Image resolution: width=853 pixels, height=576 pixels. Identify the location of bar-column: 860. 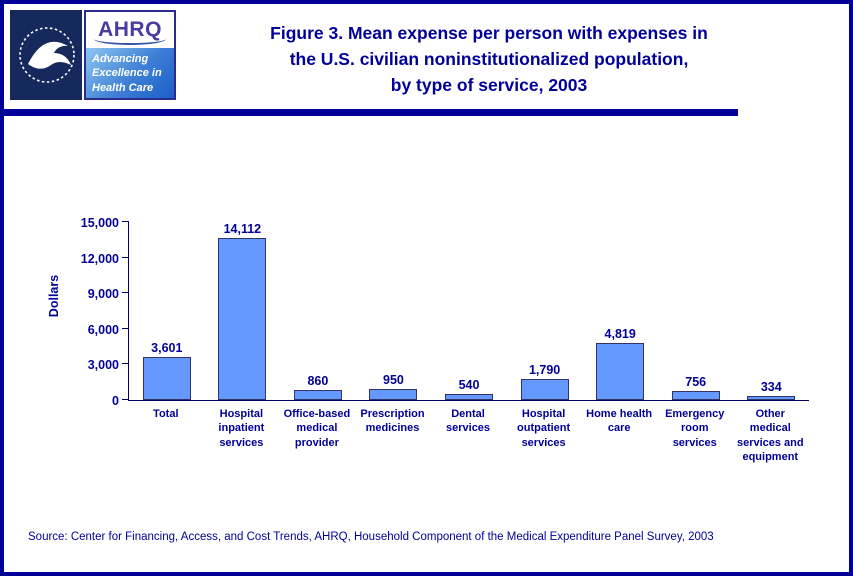
(318, 311).